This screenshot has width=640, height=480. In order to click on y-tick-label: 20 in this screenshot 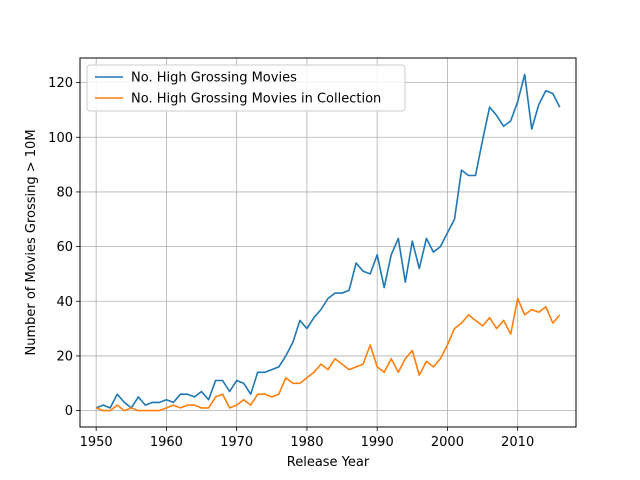, I will do `click(64, 356)`.